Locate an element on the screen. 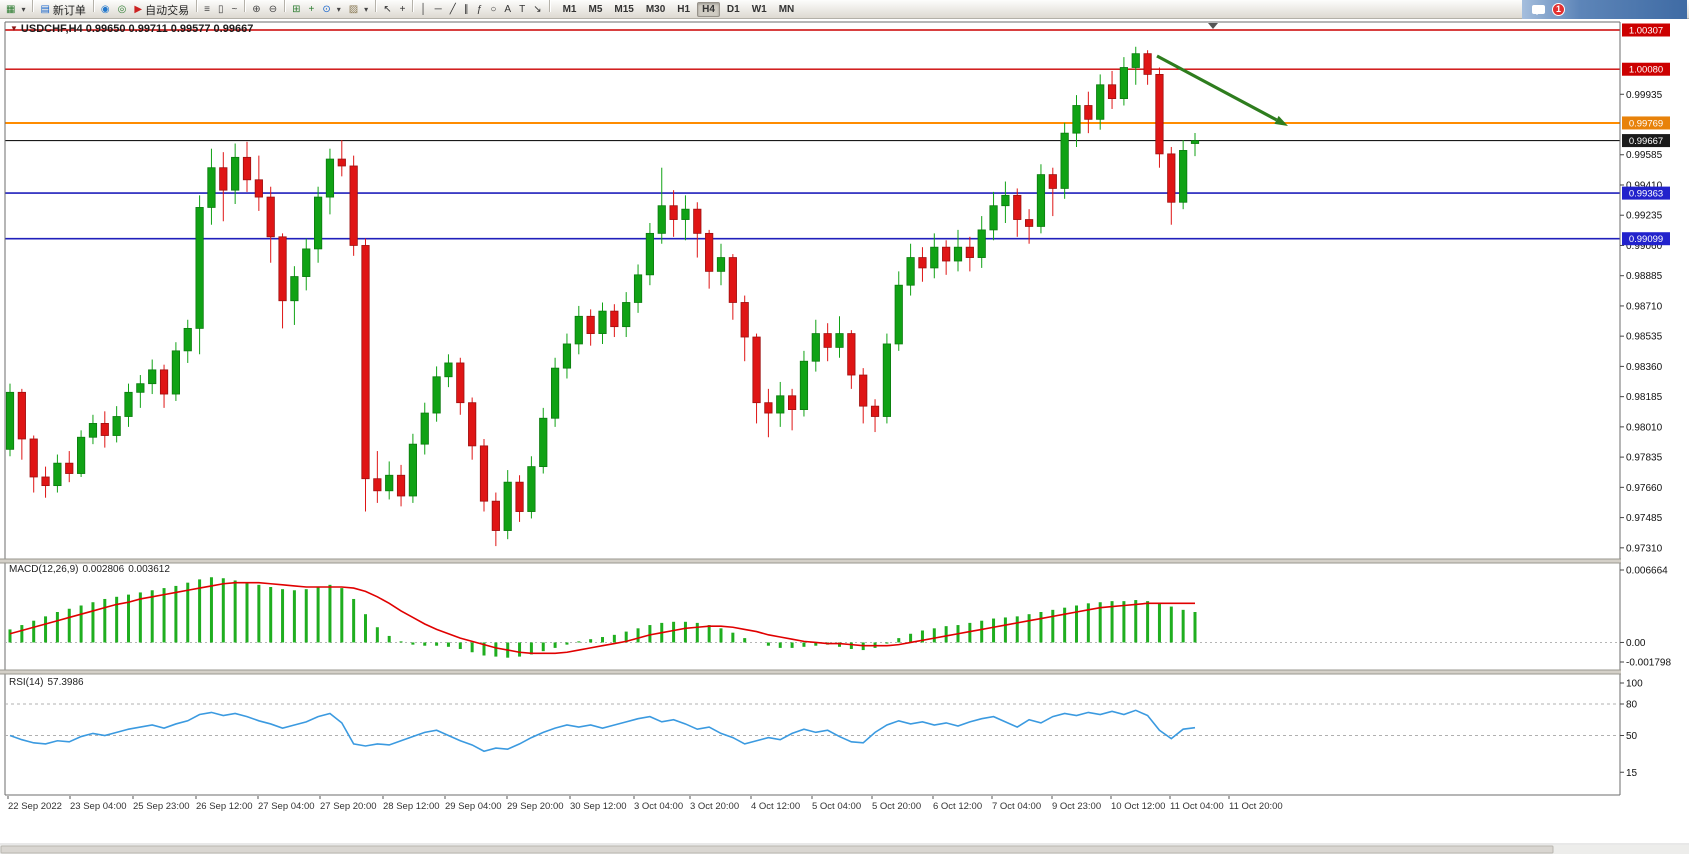 The height and width of the screenshot is (854, 1689). trend-arrow-line is located at coordinates (1217, 88).